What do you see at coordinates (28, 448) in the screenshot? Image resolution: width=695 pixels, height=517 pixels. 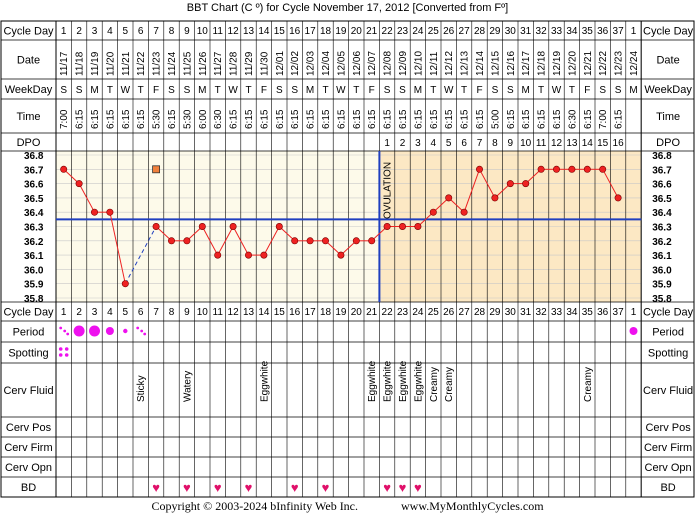 I see `row-label-left: Cerv Firm` at bounding box center [28, 448].